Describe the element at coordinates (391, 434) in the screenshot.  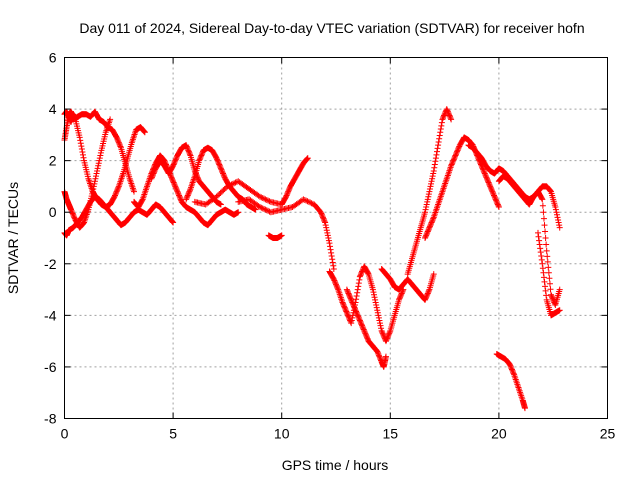
I see `x-tick-label: 15` at that location.